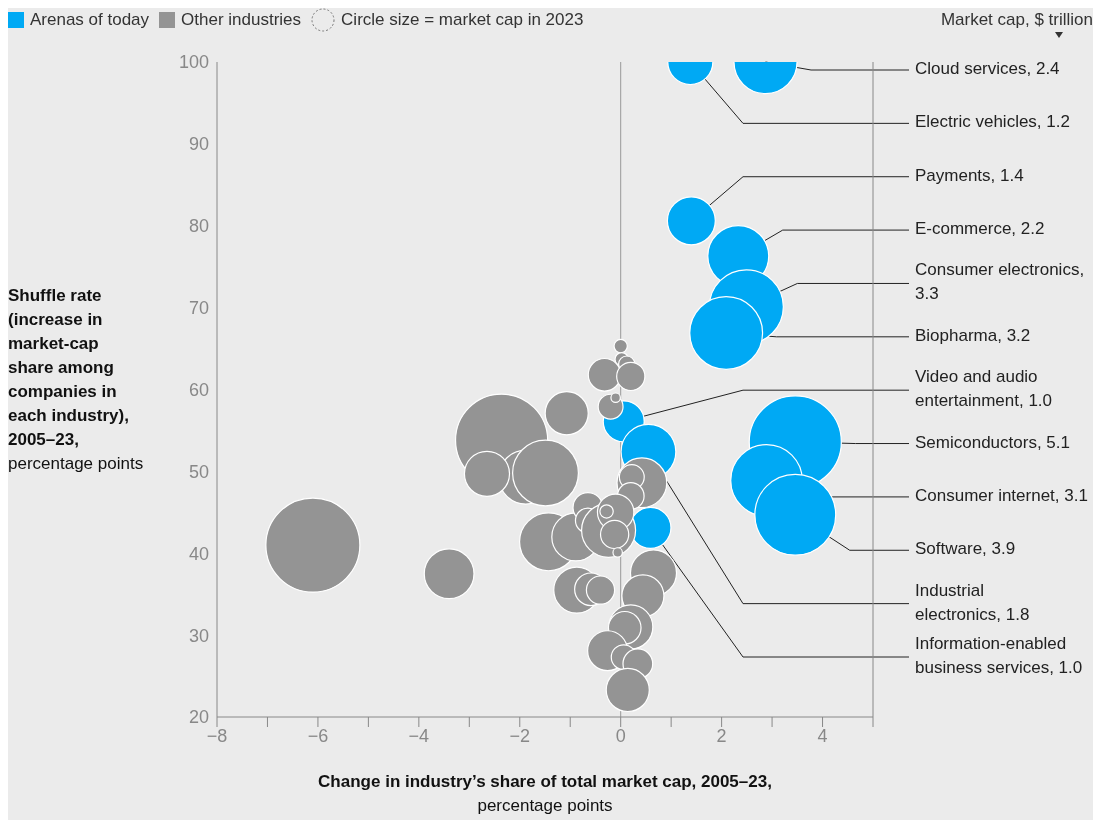  Describe the element at coordinates (462, 20) in the screenshot. I see `text: Circle size = market cap in 2023` at that location.